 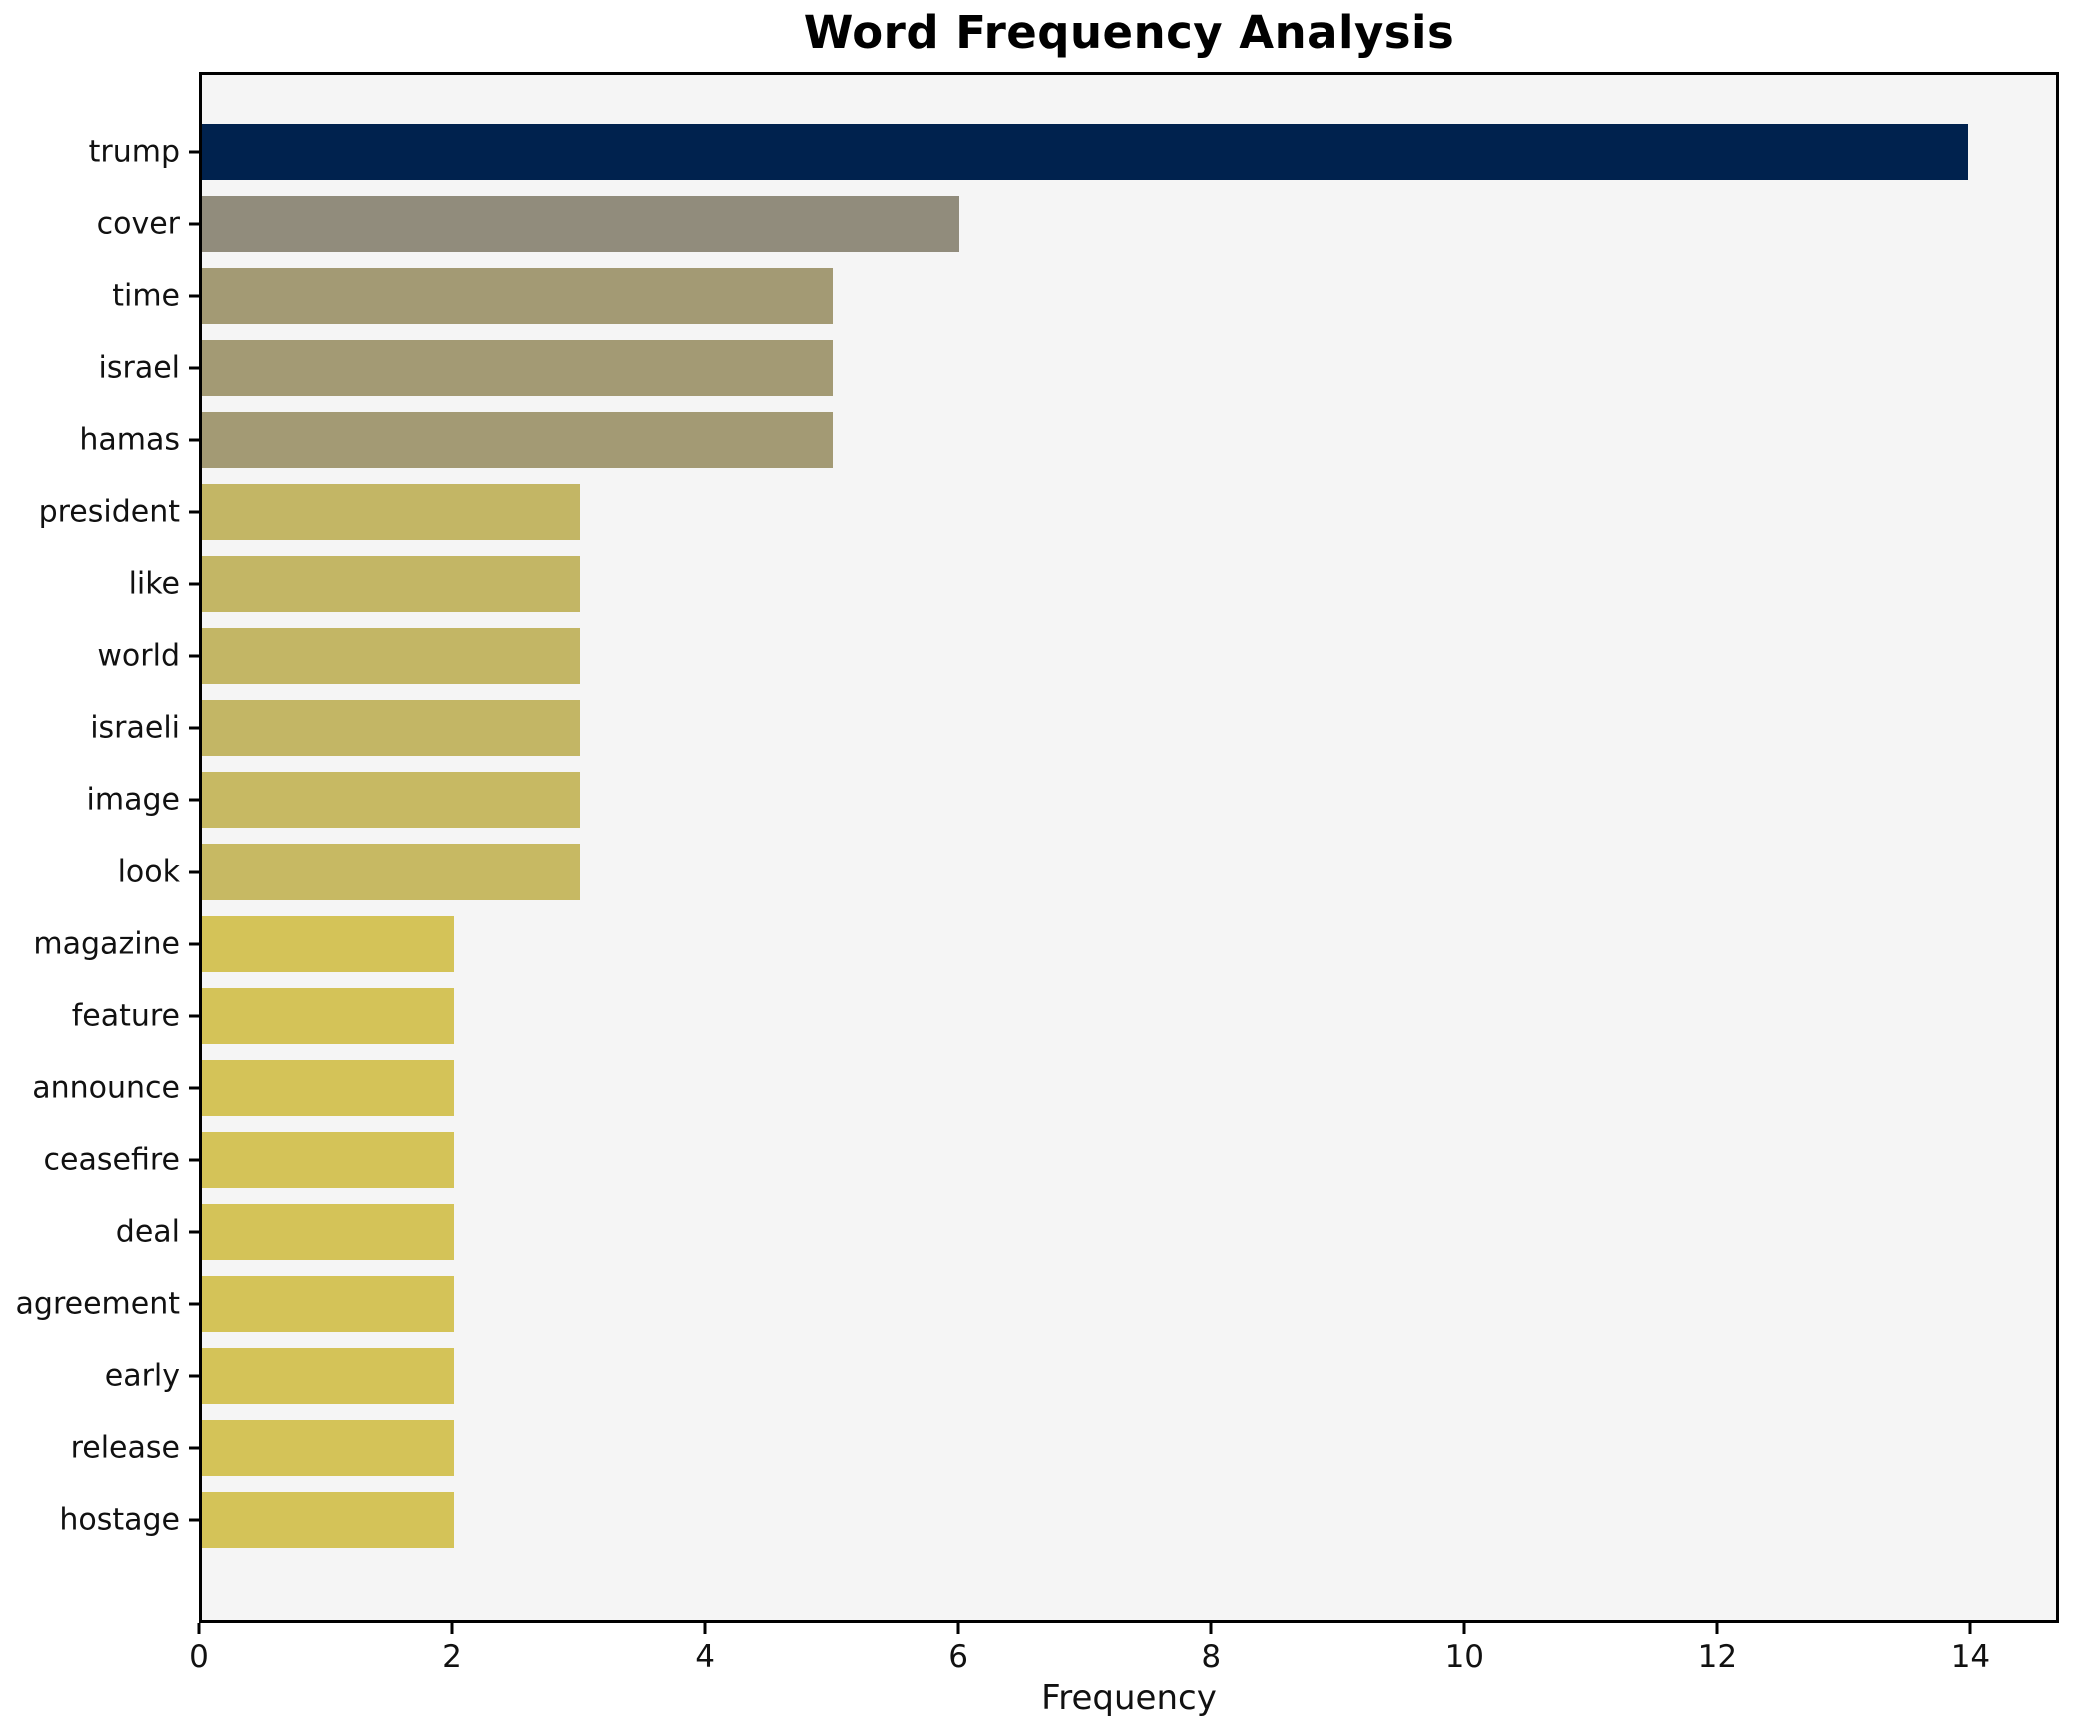 What do you see at coordinates (1073, 728) in the screenshot?
I see `bar-row: israeli` at bounding box center [1073, 728].